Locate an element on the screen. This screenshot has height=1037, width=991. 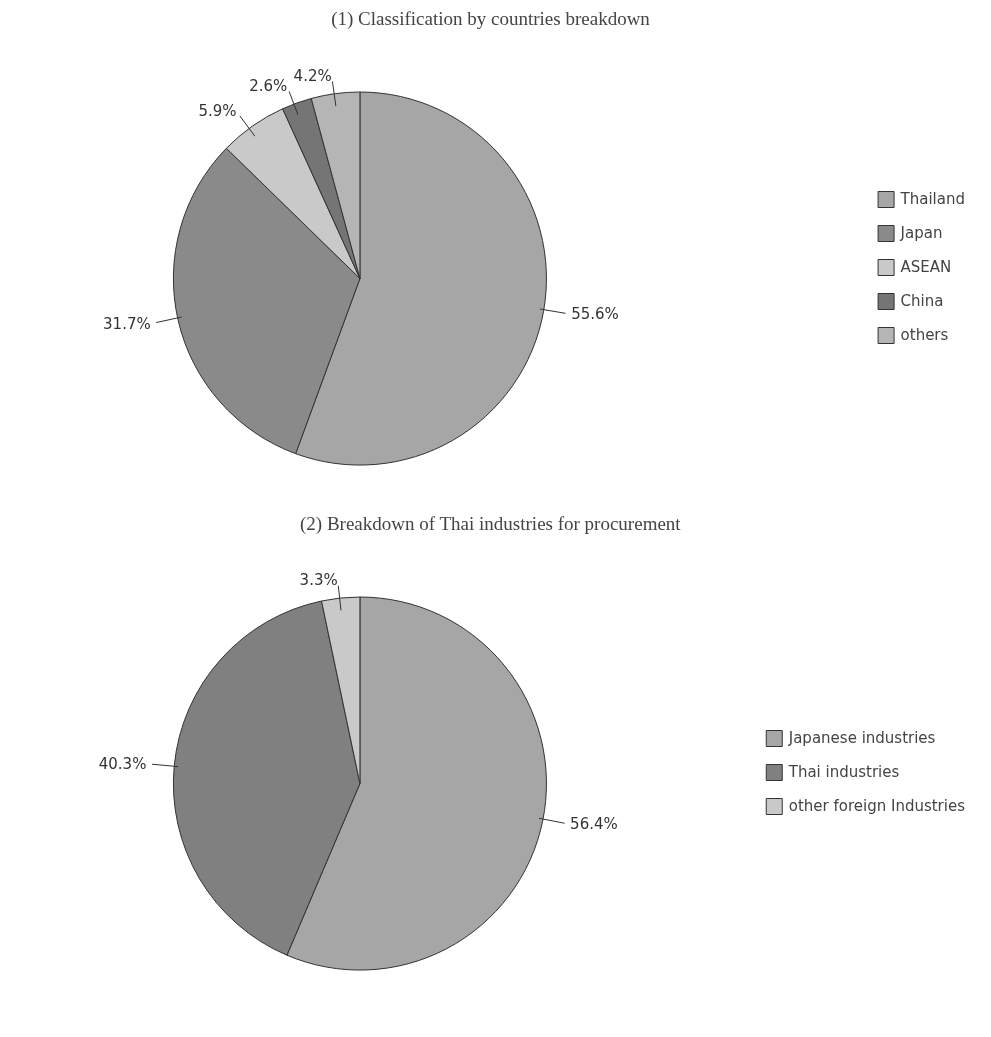
legend-label: Thai industries is located at coordinates (844, 771).